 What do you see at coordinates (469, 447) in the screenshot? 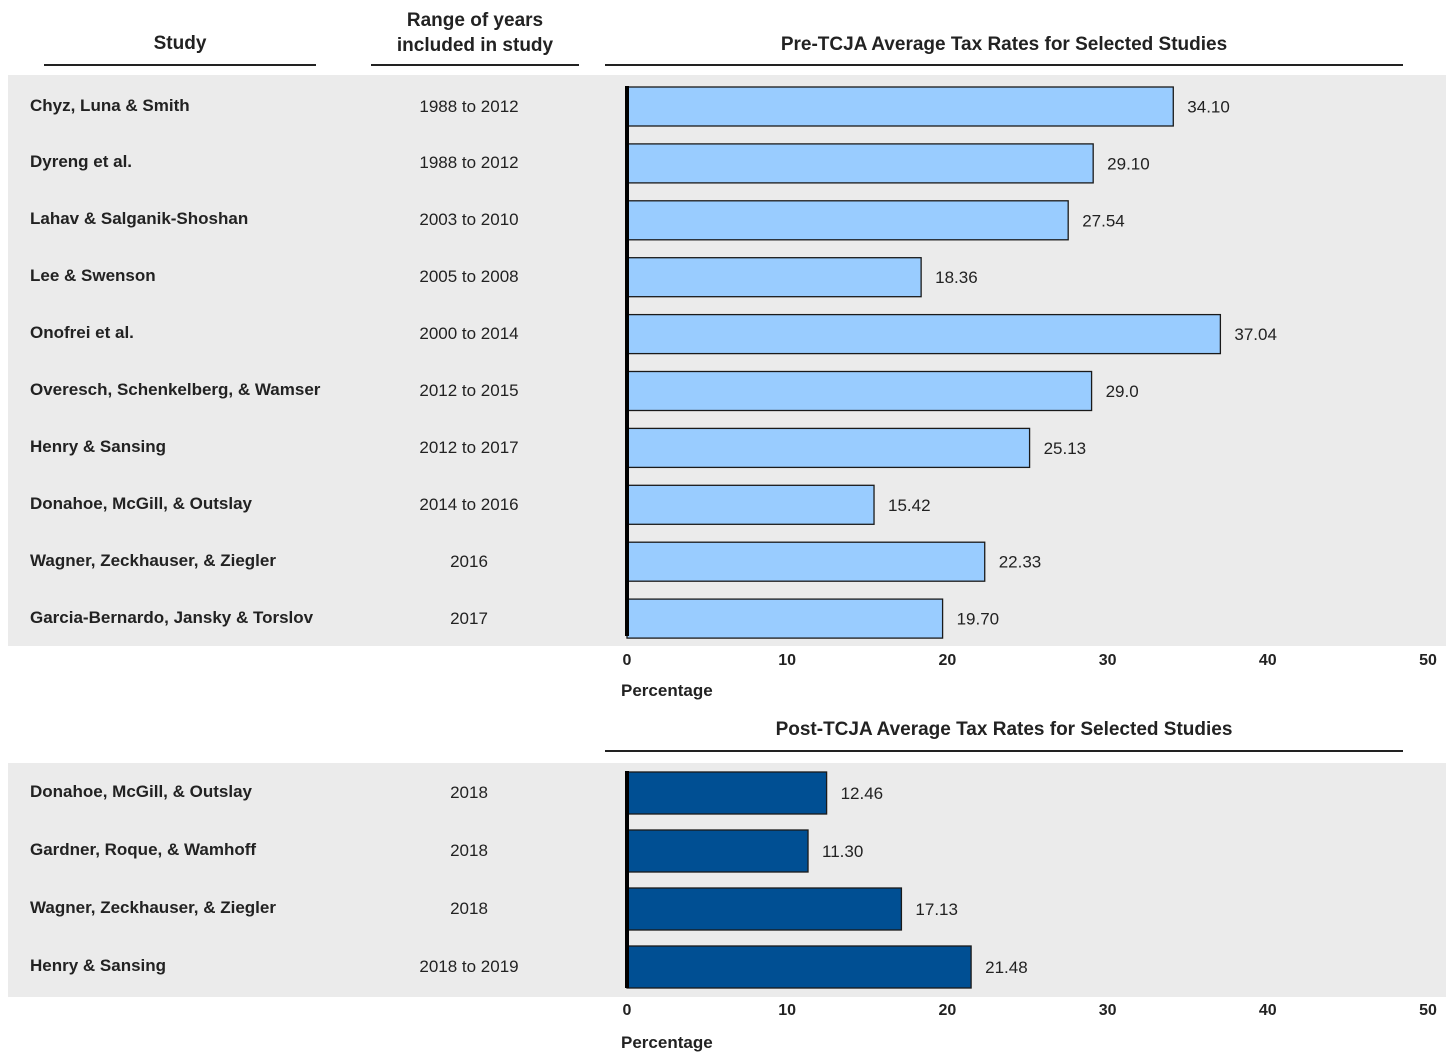
I see `study-year-range: 2012 to 2017` at bounding box center [469, 447].